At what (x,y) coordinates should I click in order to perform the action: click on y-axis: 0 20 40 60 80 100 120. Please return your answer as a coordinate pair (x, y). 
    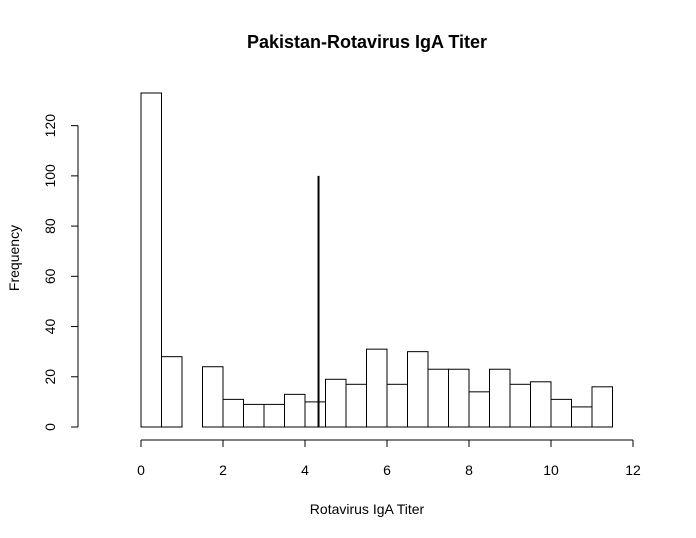
    Looking at the image, I should click on (60, 272).